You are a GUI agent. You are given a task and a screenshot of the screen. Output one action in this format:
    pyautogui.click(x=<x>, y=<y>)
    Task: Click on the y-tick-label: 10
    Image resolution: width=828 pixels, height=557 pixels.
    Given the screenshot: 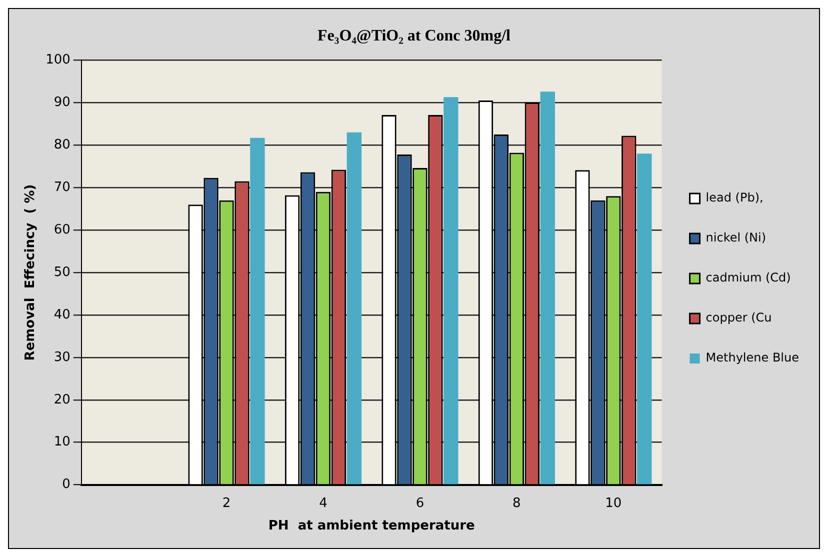 What is the action you would take?
    pyautogui.click(x=62, y=442)
    